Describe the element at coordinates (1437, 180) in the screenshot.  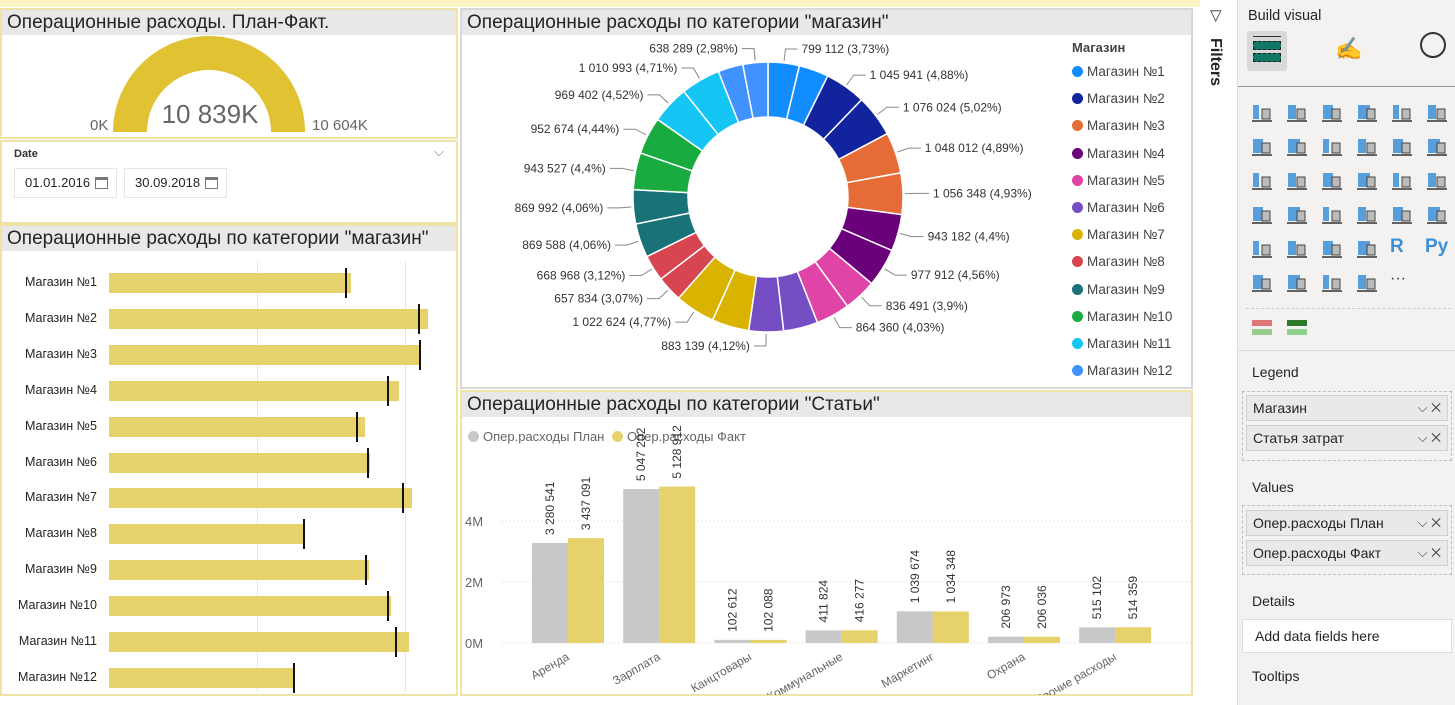
I see `donut-icon` at that location.